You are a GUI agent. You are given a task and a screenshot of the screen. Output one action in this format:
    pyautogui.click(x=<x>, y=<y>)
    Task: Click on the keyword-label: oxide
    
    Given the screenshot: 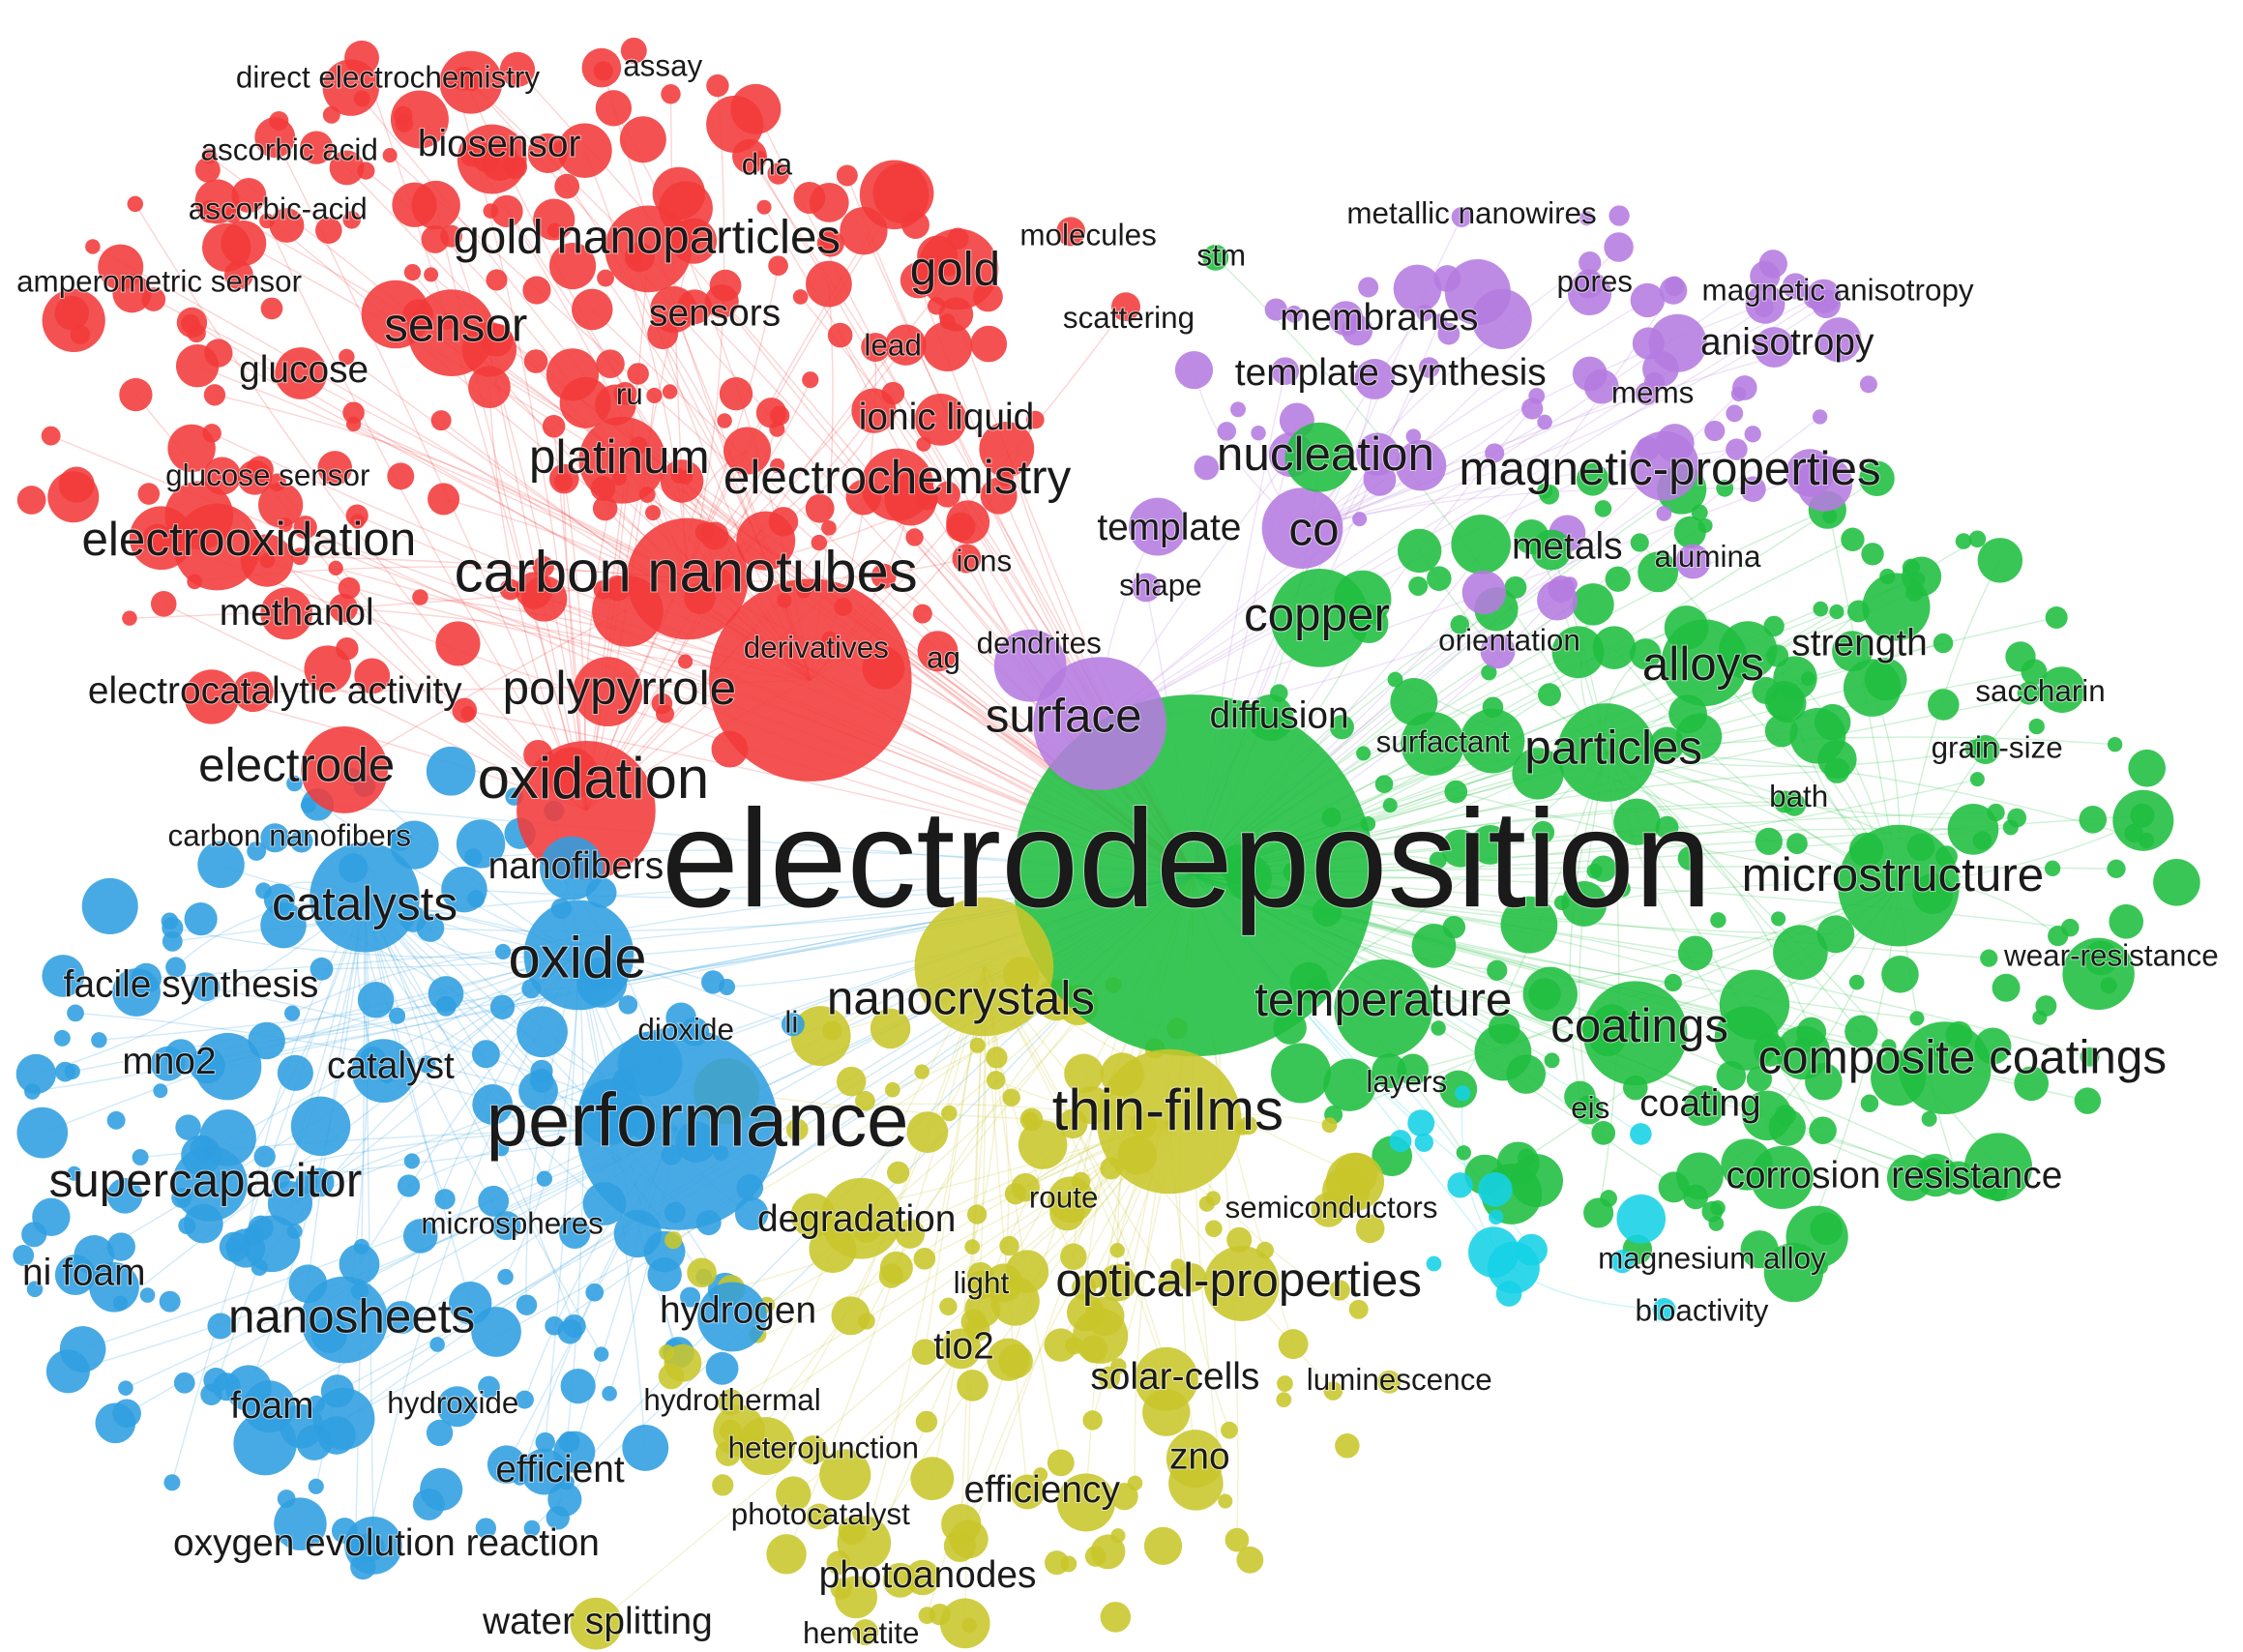 What is the action you would take?
    pyautogui.click(x=577, y=958)
    